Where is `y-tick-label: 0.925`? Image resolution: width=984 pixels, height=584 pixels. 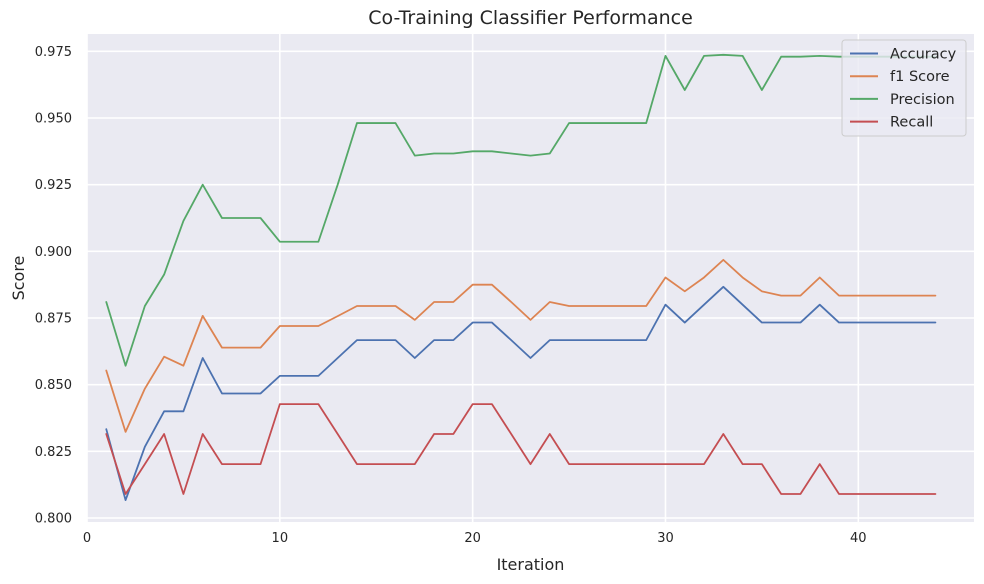
y-tick-label: 0.925 is located at coordinates (53, 185).